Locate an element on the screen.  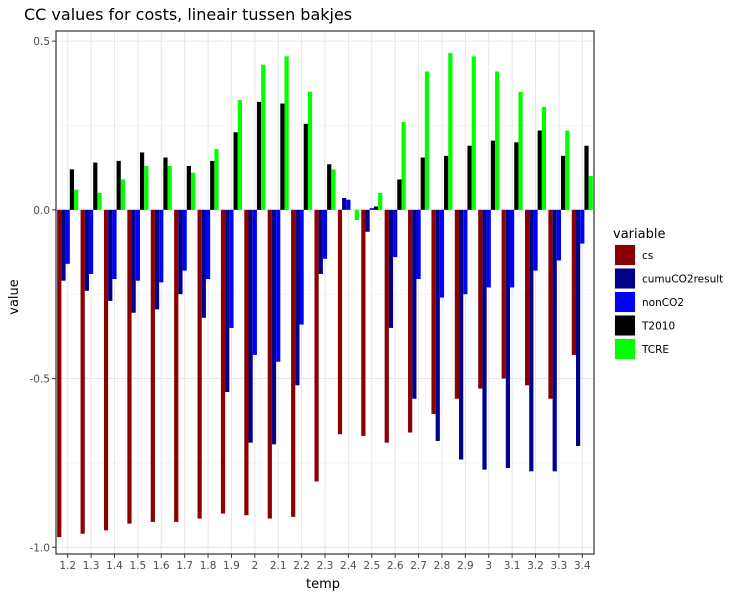
bar-cs-2.3 is located at coordinates (316, 345).